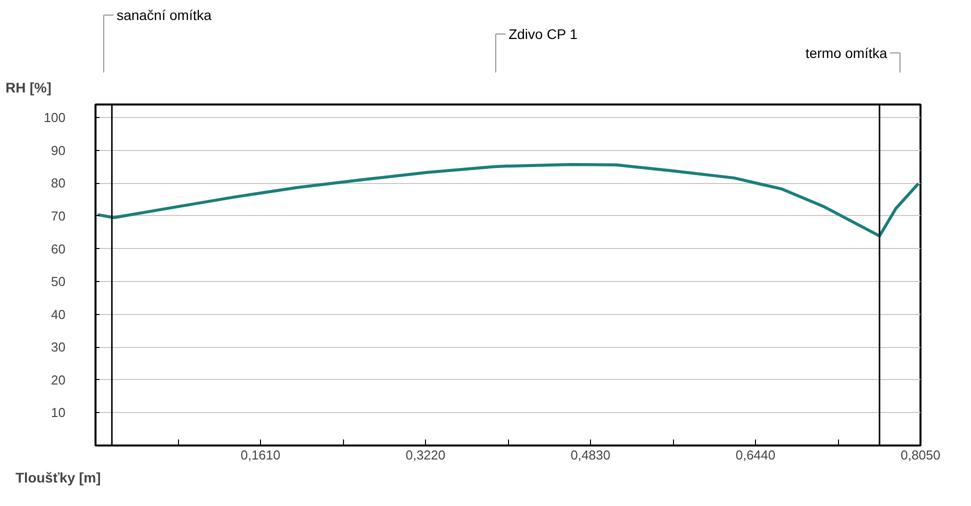  What do you see at coordinates (55, 118) in the screenshot?
I see `y-tick-label: 100` at bounding box center [55, 118].